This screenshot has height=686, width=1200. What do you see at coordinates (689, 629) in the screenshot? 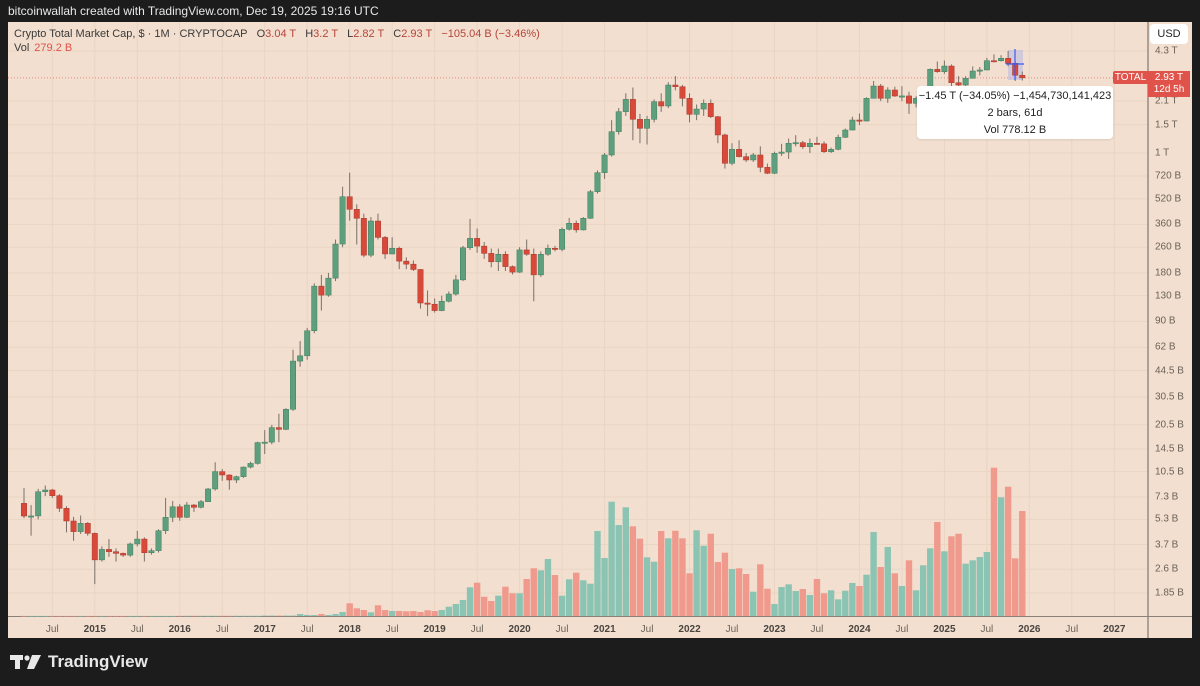
I see `time-axis-label: 2022` at bounding box center [689, 629].